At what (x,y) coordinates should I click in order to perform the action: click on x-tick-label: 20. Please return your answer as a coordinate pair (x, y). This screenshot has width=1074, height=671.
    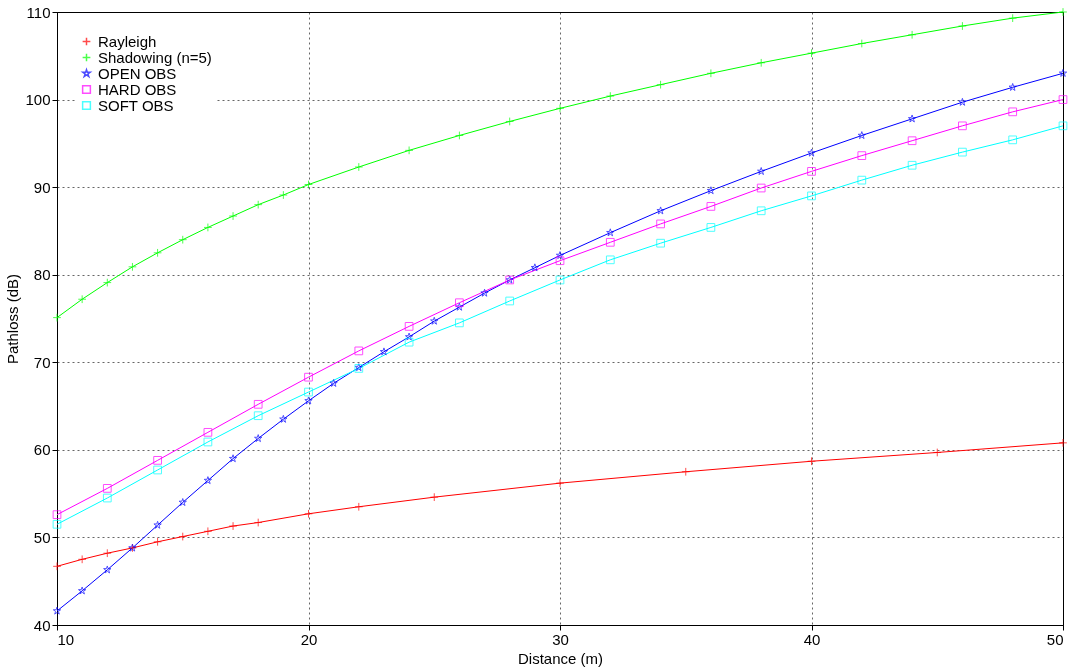
    Looking at the image, I should click on (309, 639).